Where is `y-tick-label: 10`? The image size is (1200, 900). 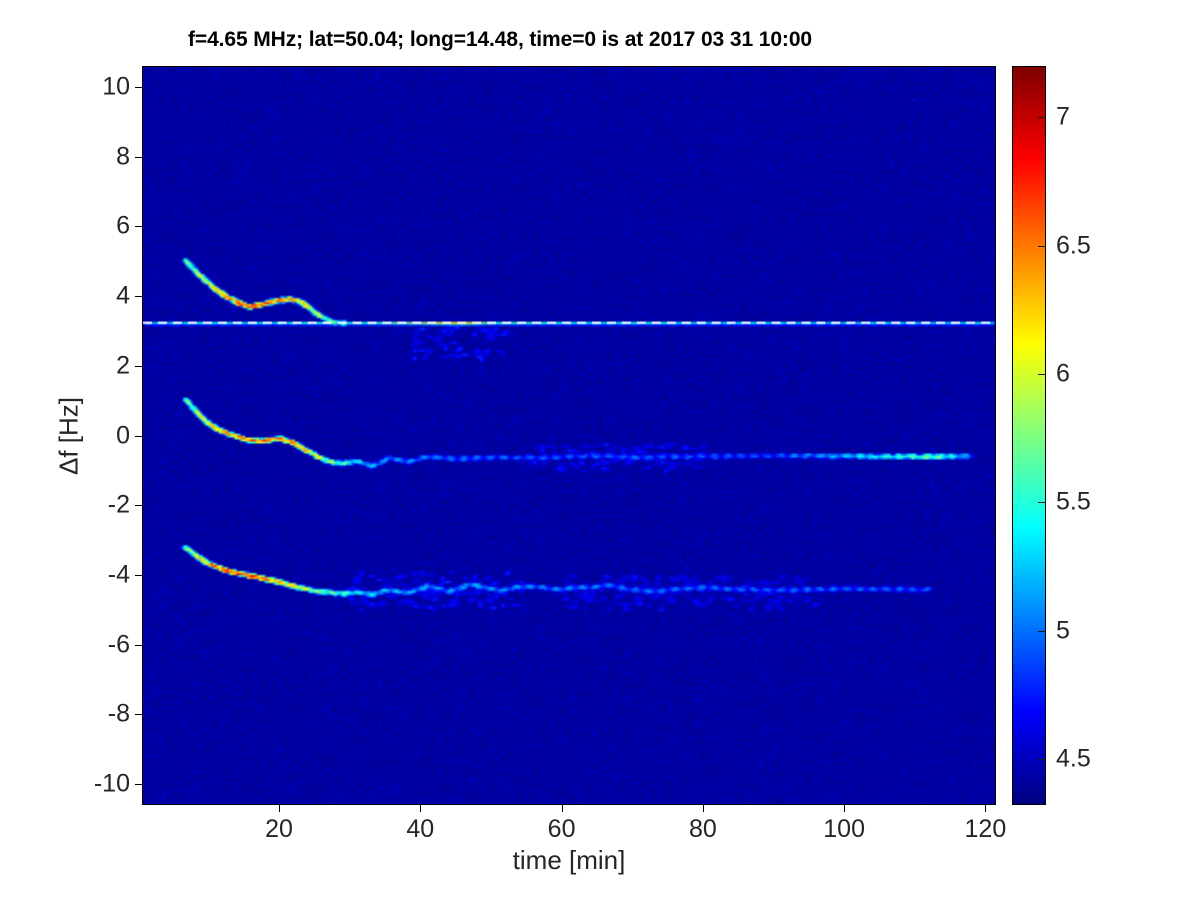 y-tick-label: 10 is located at coordinates (116, 86).